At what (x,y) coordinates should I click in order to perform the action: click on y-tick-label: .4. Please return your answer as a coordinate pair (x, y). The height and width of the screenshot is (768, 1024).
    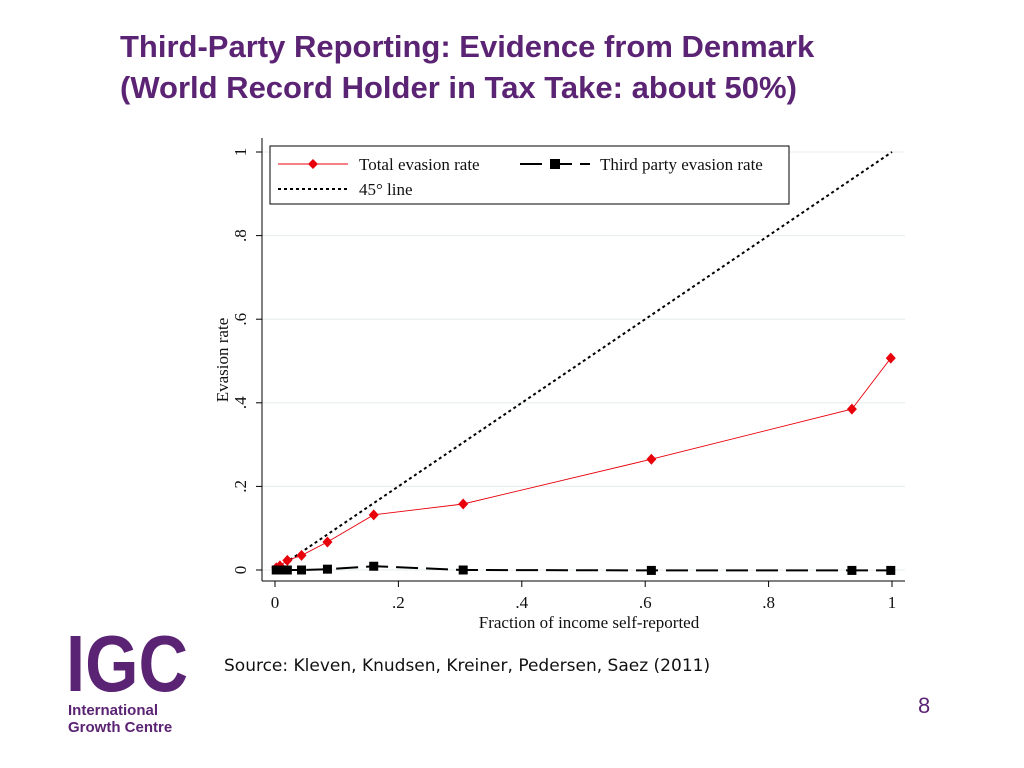
    Looking at the image, I should click on (240, 402).